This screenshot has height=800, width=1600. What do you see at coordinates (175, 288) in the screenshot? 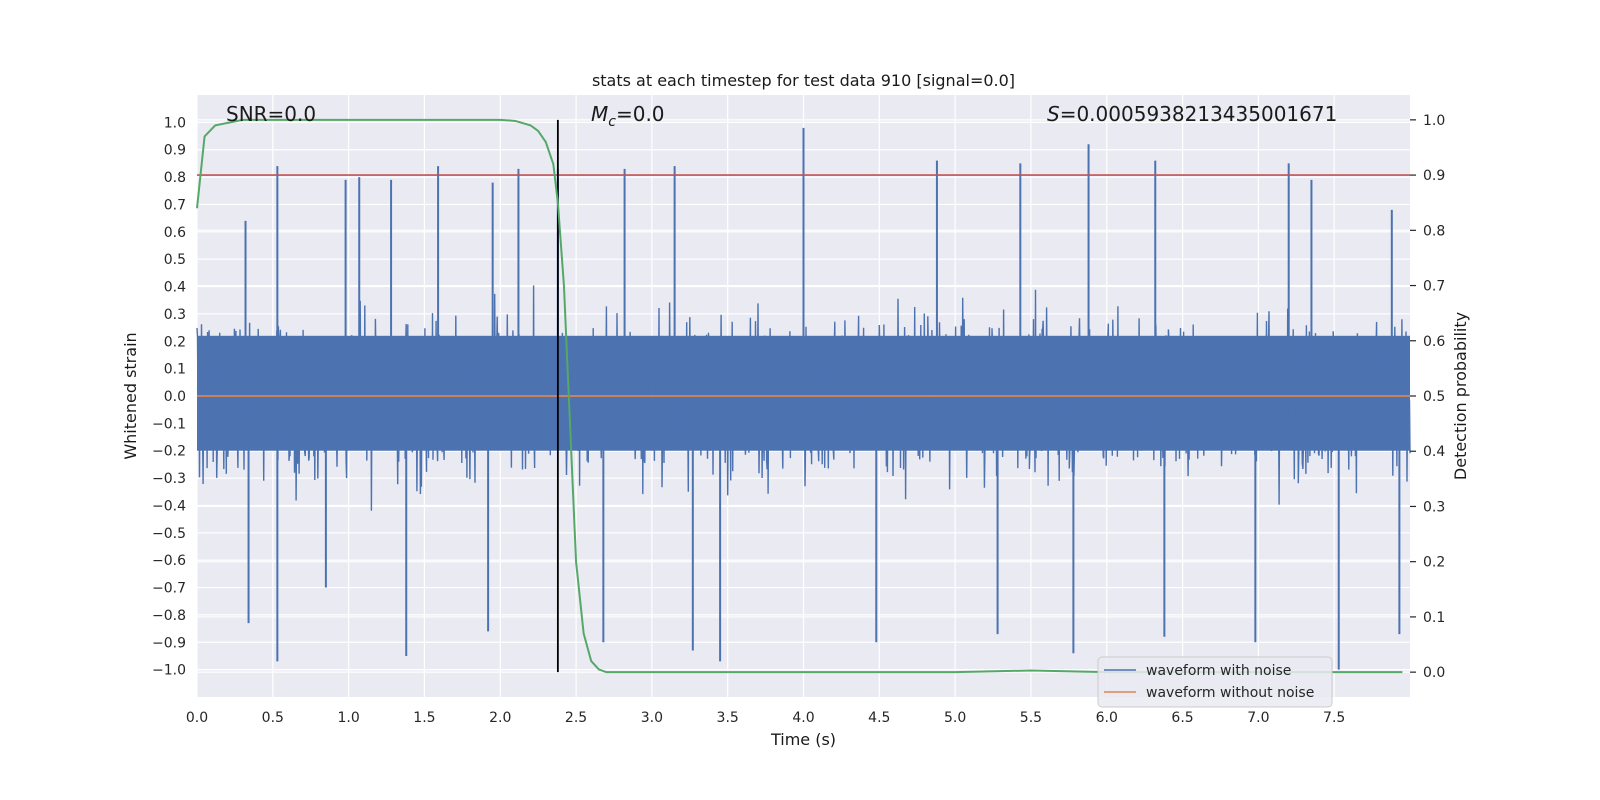
I see `y-tick-label: 0.4` at bounding box center [175, 288].